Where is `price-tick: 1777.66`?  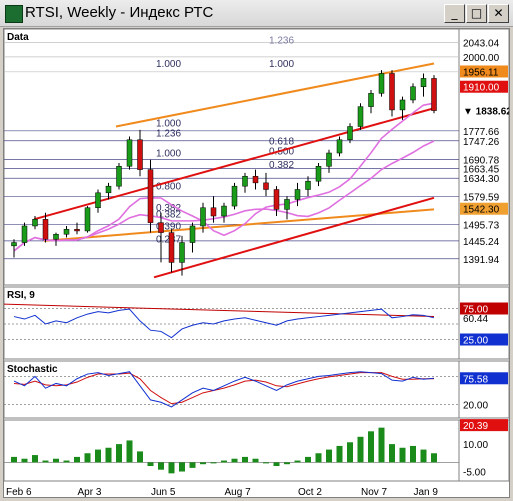 price-tick: 1777.66 is located at coordinates (481, 132).